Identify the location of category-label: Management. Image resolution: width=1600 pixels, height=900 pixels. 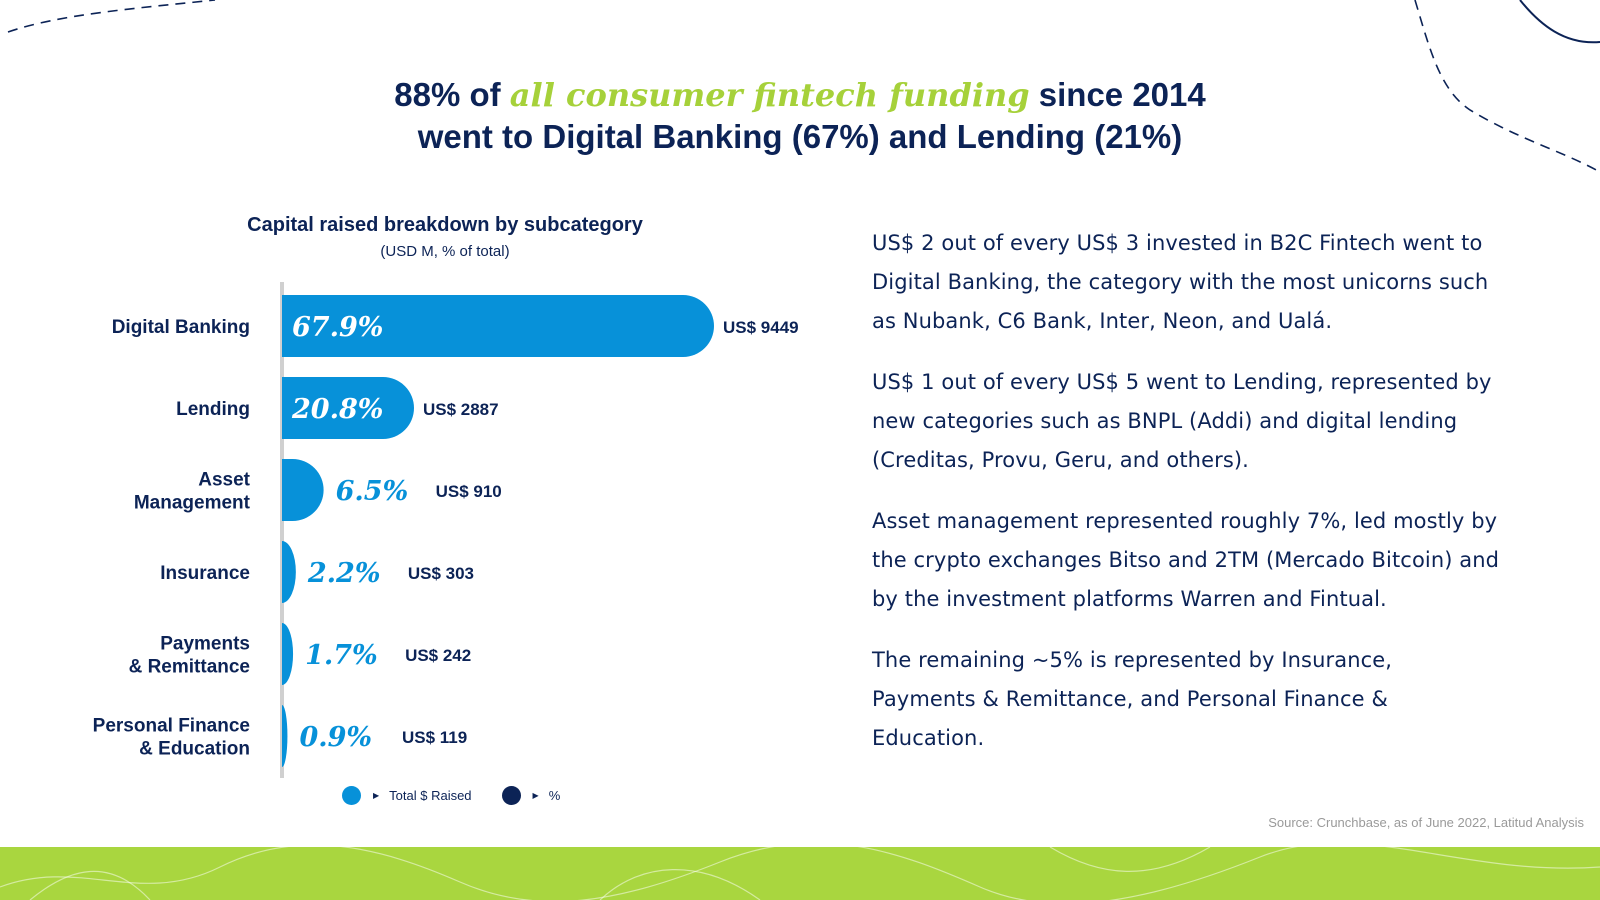
(192, 503).